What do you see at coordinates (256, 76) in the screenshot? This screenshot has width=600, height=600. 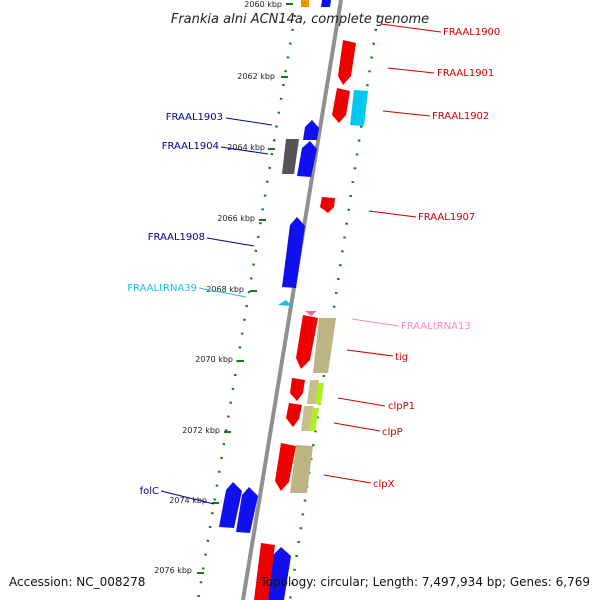 I see `tick-label-2062: 2062 kbp` at bounding box center [256, 76].